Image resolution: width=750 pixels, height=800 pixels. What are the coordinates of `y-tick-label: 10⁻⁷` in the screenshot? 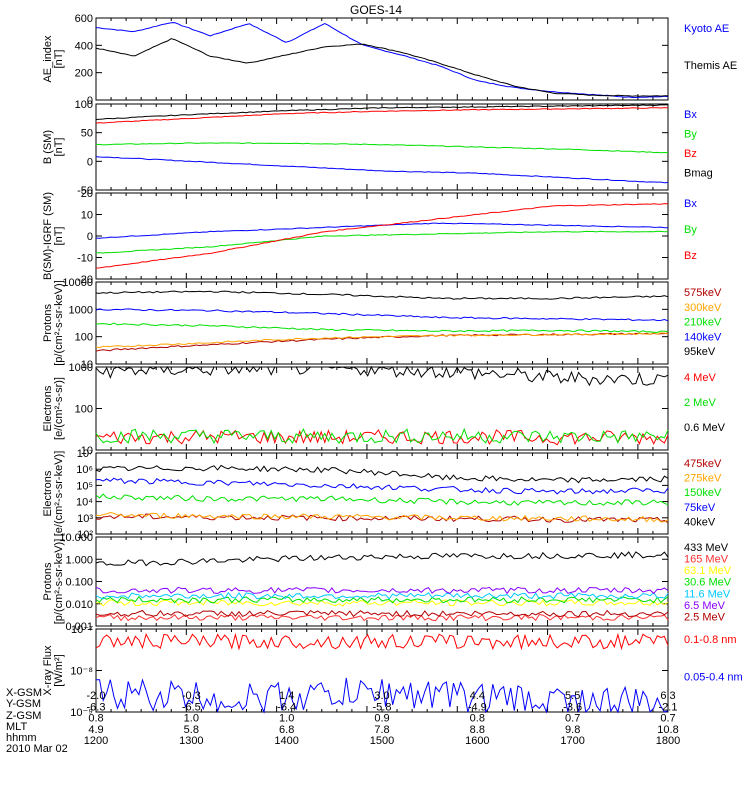 It's located at (82, 630).